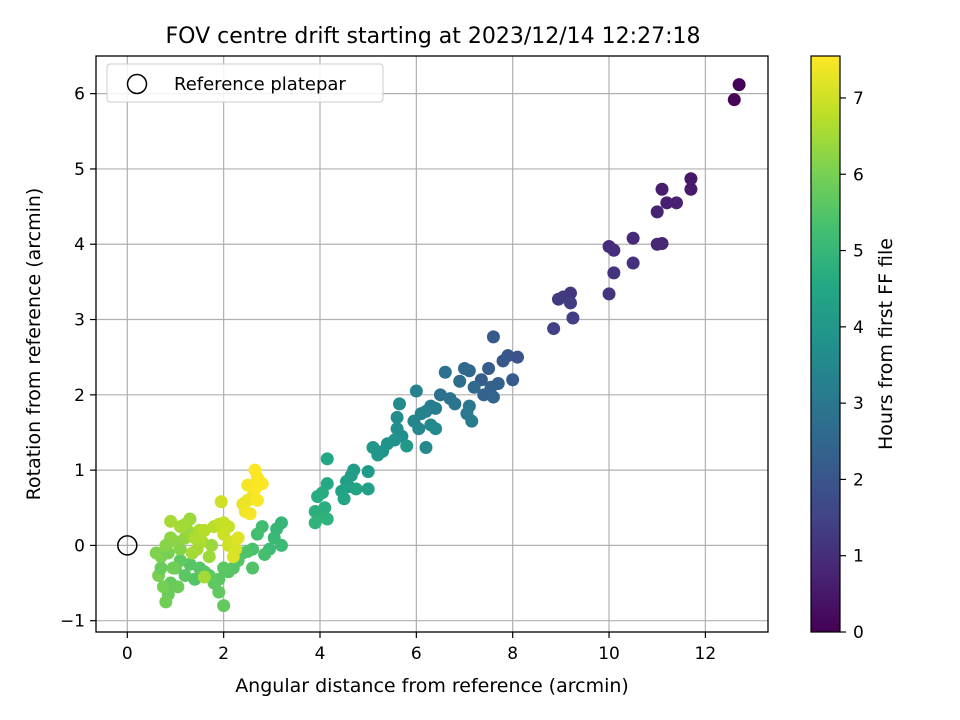 This screenshot has height=720, width=960. What do you see at coordinates (706, 654) in the screenshot?
I see `x-tick-label: 12` at bounding box center [706, 654].